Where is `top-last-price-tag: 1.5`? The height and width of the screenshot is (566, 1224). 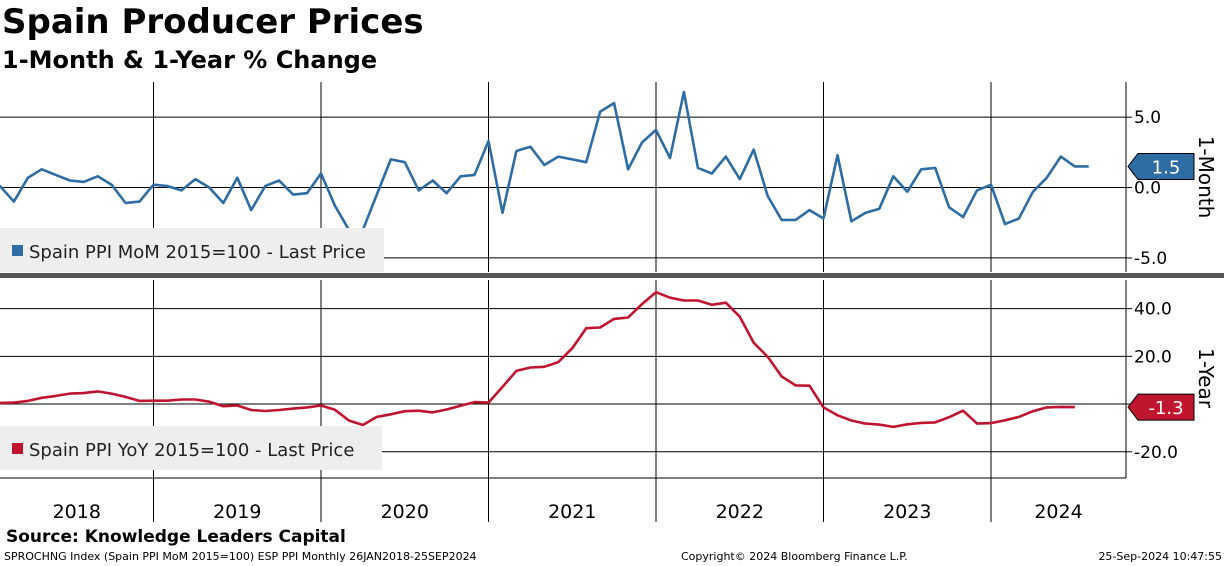 top-last-price-tag: 1.5 is located at coordinates (1161, 166).